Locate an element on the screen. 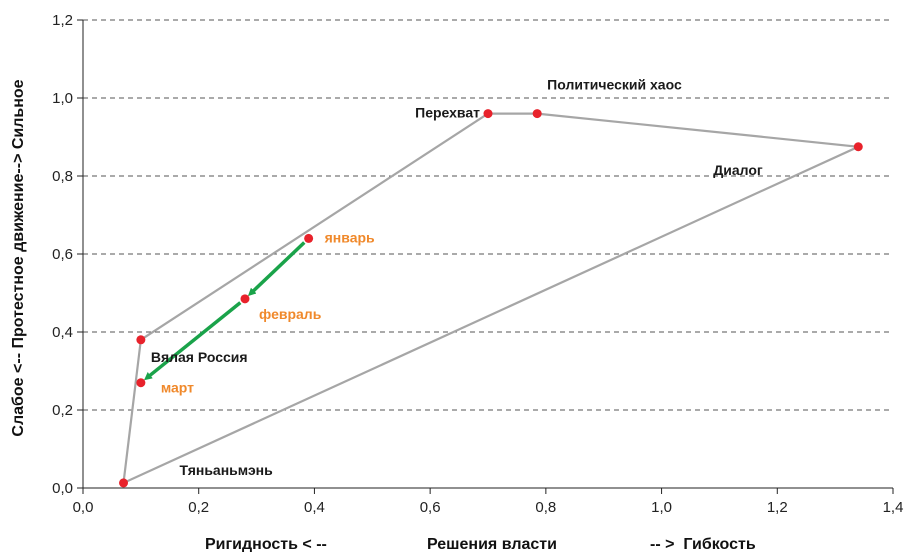 Image resolution: width=907 pixels, height=552 pixels. month-label: февраль is located at coordinates (290, 314).